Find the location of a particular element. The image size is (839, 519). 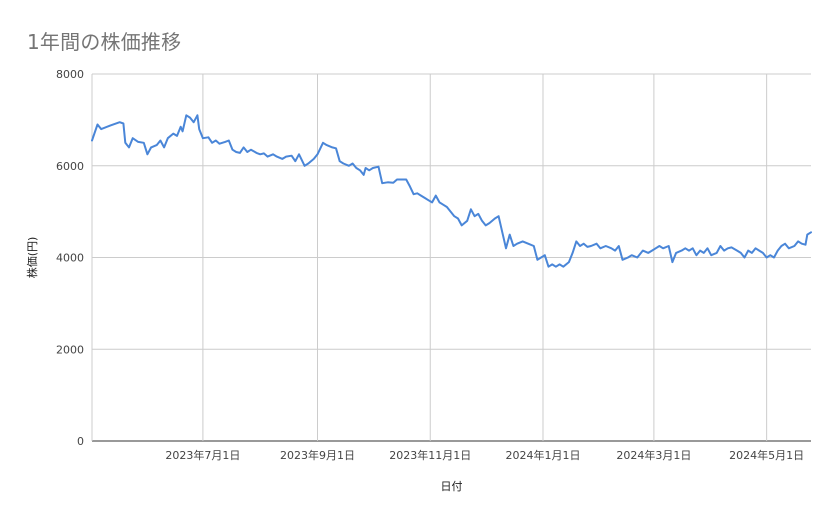

y-tick-label: 8000 is located at coordinates (70, 74).